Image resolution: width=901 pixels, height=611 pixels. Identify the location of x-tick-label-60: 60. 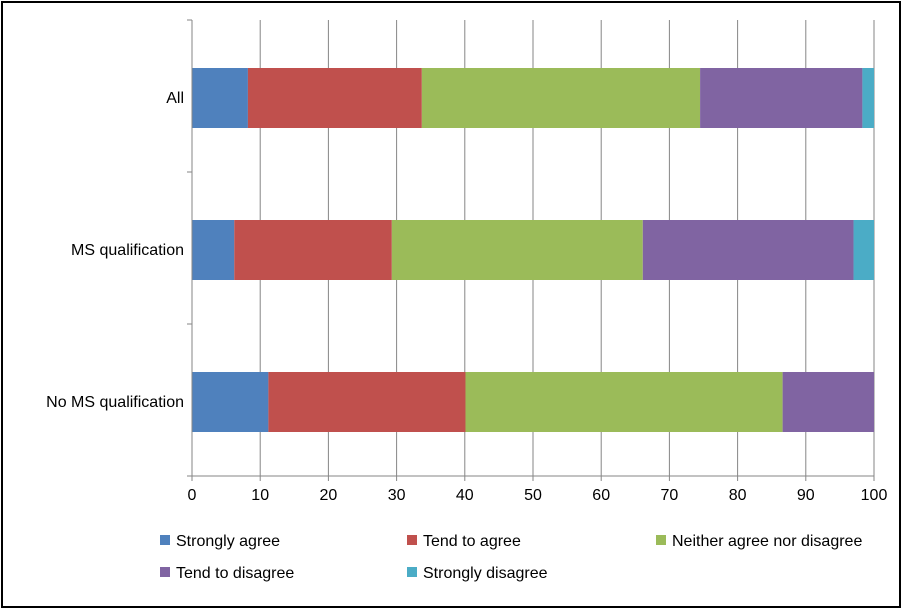
(601, 495).